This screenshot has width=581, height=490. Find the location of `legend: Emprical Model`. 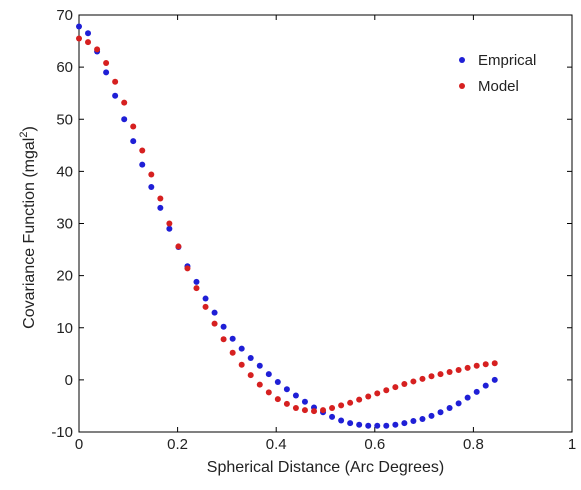

legend: Emprical Model is located at coordinates (497, 73).